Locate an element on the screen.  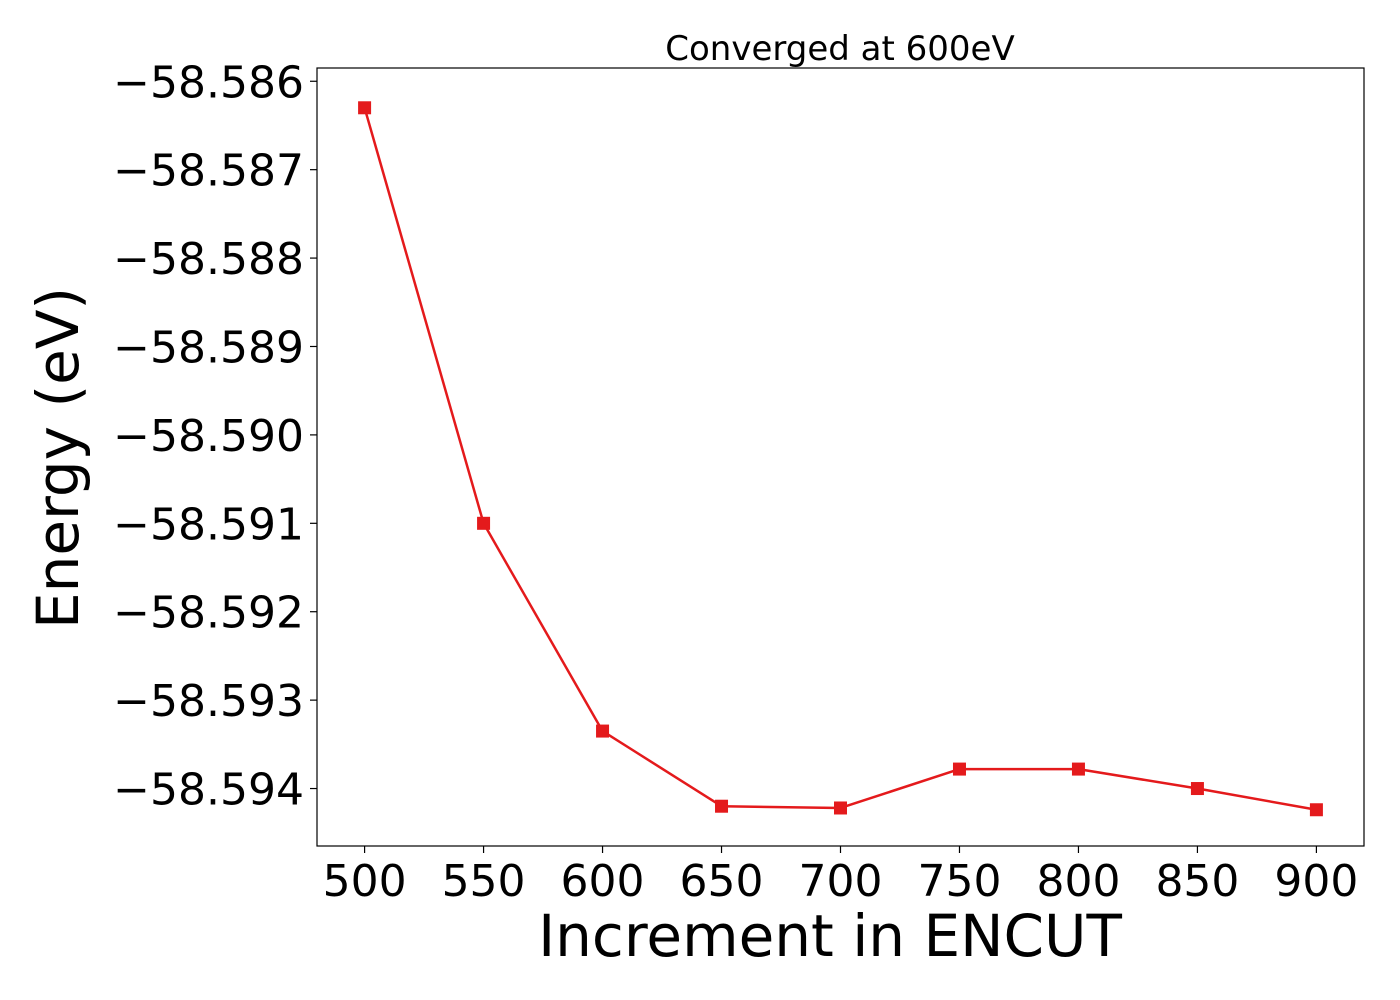
y-tick-label: −58.590 is located at coordinates (208, 436).